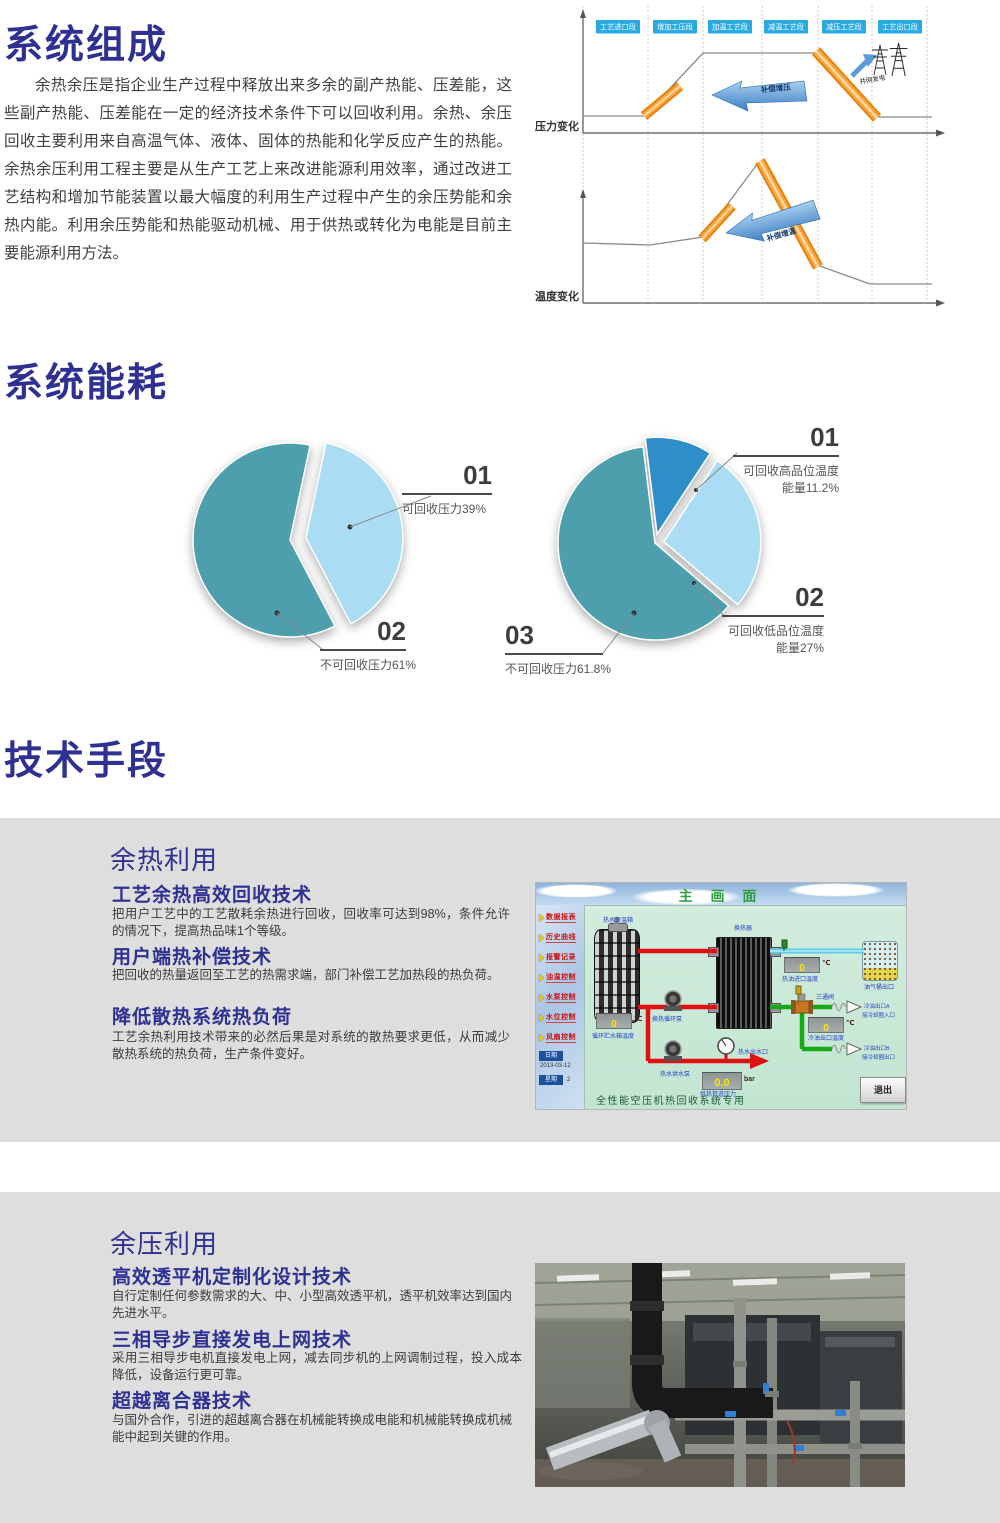 Image resolution: width=1000 pixels, height=1523 pixels. Describe the element at coordinates (306, 975) in the screenshot. I see `tech-item-body: 把回收的热量返回至工艺的热需求端，部门补偿工艺加热段的热负荷。` at that location.